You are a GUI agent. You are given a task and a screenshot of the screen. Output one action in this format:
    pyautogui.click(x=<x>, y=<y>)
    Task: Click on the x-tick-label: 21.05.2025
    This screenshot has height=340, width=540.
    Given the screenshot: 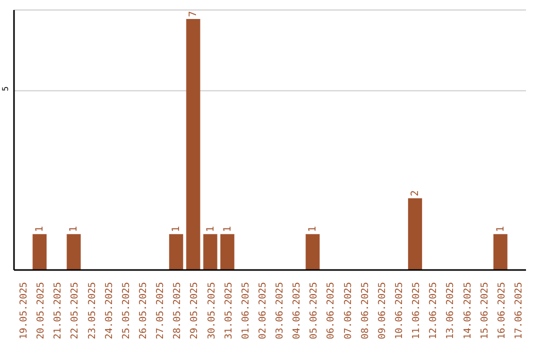 What is the action you would take?
    pyautogui.click(x=58, y=311)
    